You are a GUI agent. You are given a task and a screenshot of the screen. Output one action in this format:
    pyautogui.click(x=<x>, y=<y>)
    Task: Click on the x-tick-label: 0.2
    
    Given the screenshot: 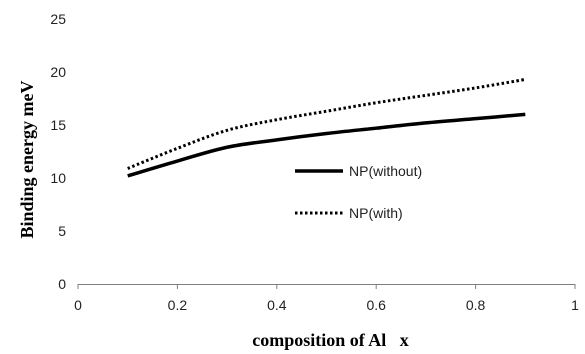 What is the action you would take?
    pyautogui.click(x=178, y=305)
    